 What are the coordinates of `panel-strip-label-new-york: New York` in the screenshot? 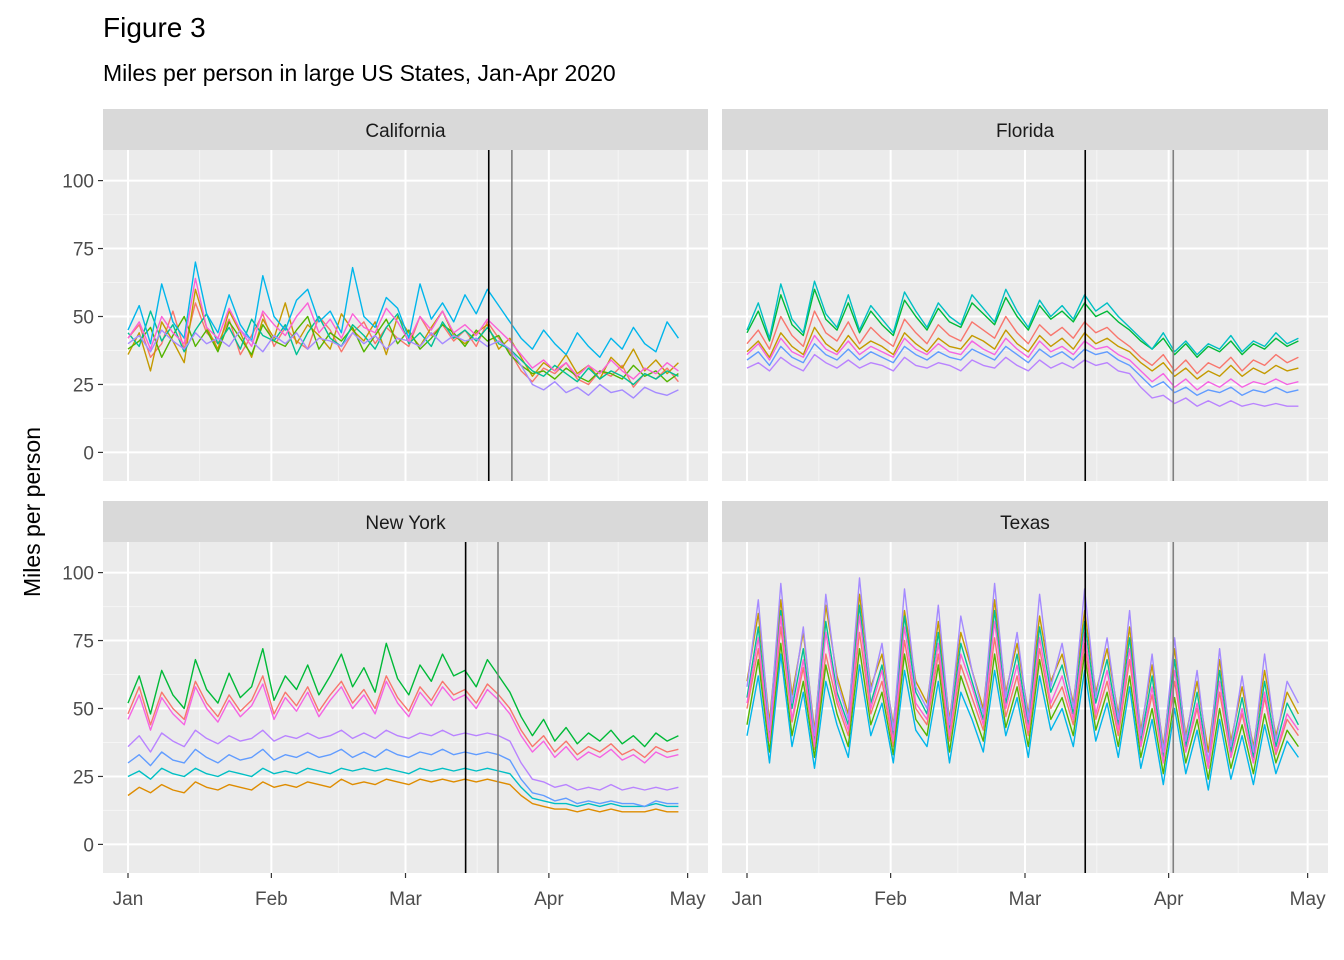 It's located at (405, 523).